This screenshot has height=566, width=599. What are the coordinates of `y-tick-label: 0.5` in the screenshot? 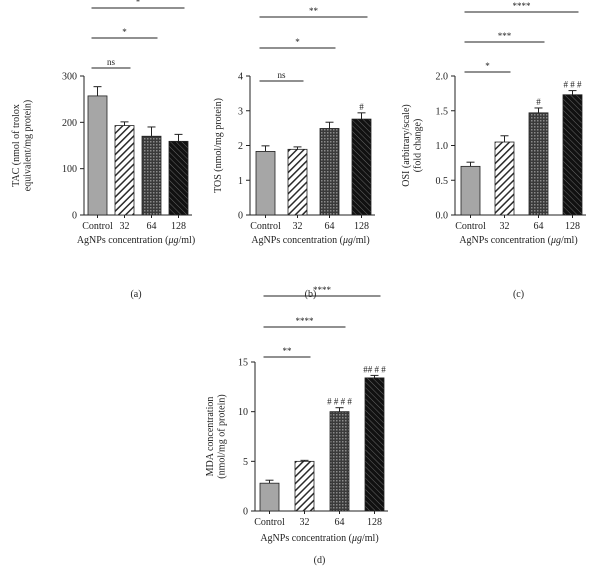 It's located at (442, 181).